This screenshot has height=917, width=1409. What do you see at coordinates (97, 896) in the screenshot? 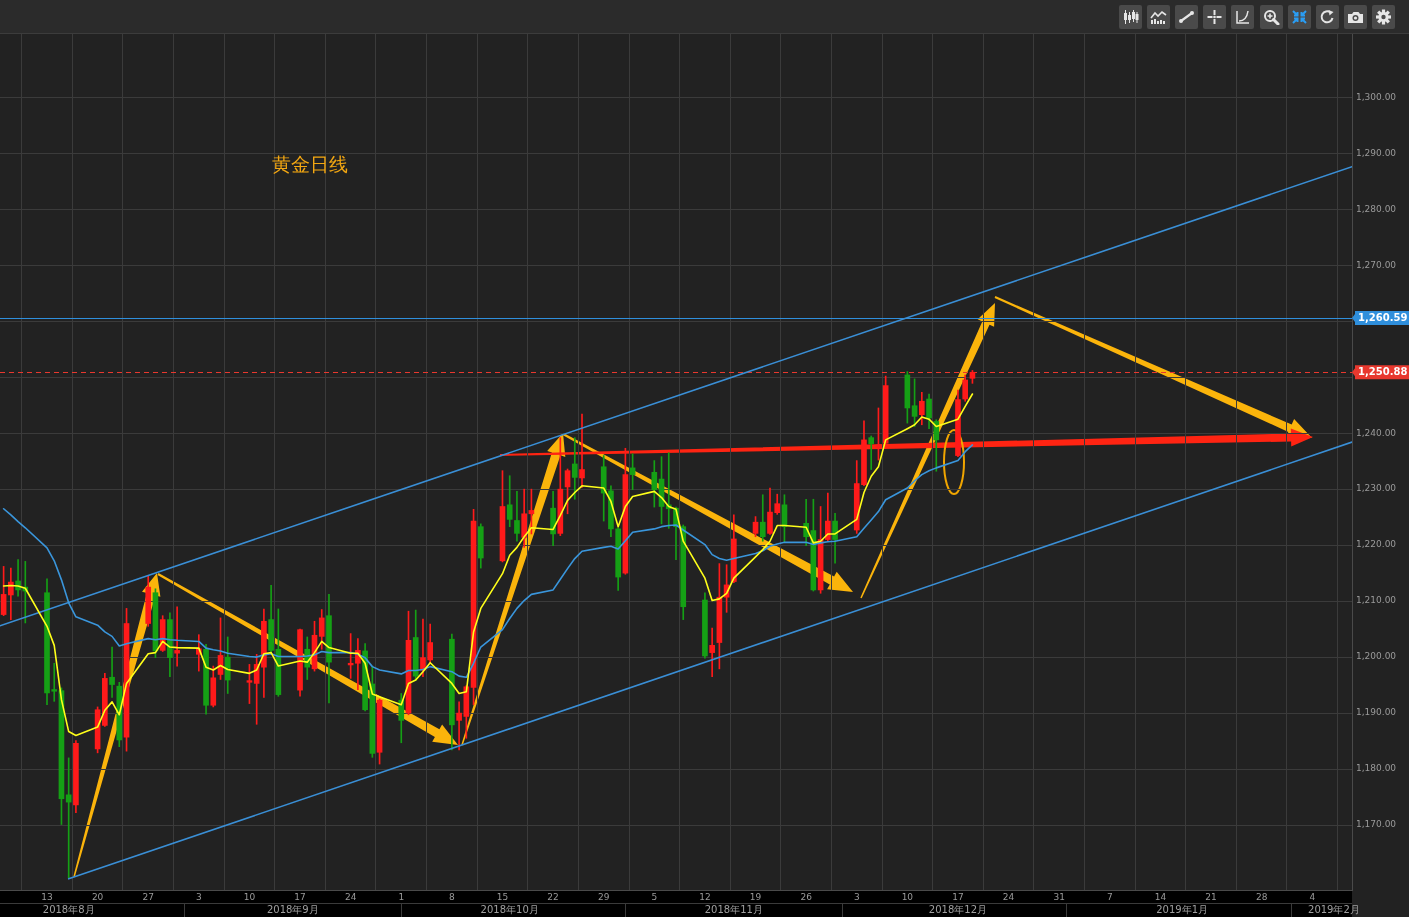
I see `x-tick-label: 20` at bounding box center [97, 896].